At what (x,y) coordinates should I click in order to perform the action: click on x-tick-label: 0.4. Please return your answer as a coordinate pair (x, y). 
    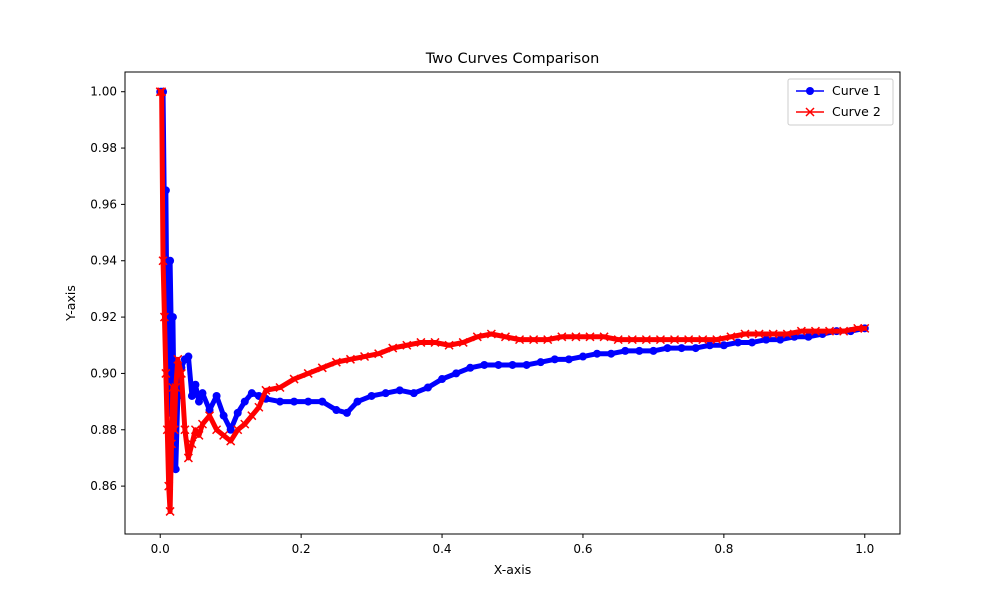
    Looking at the image, I should click on (441, 549).